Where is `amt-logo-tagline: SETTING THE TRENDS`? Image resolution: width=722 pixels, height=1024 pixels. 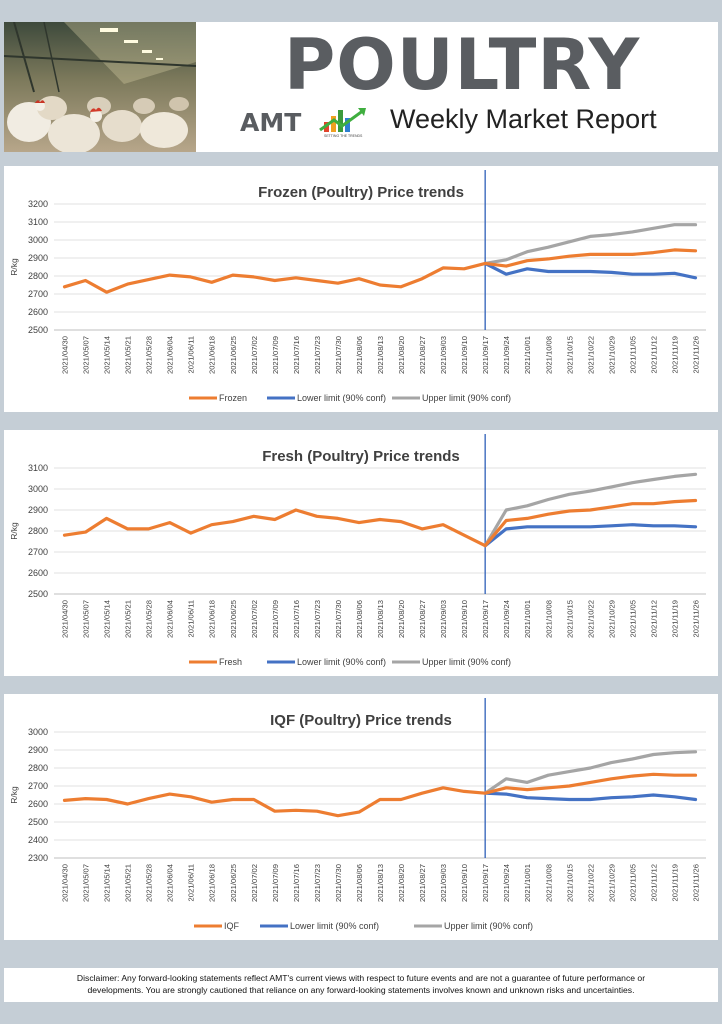 amt-logo-tagline: SETTING THE TRENDS is located at coordinates (343, 136).